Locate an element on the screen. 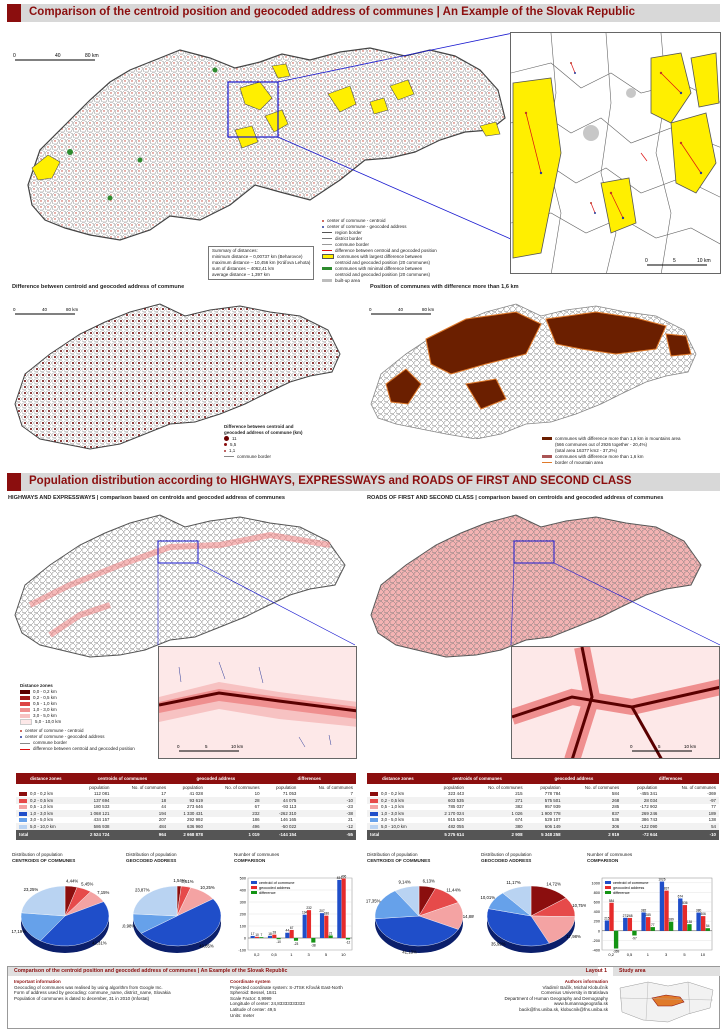  bar-value-label: 207 is located at coordinates (322, 911).